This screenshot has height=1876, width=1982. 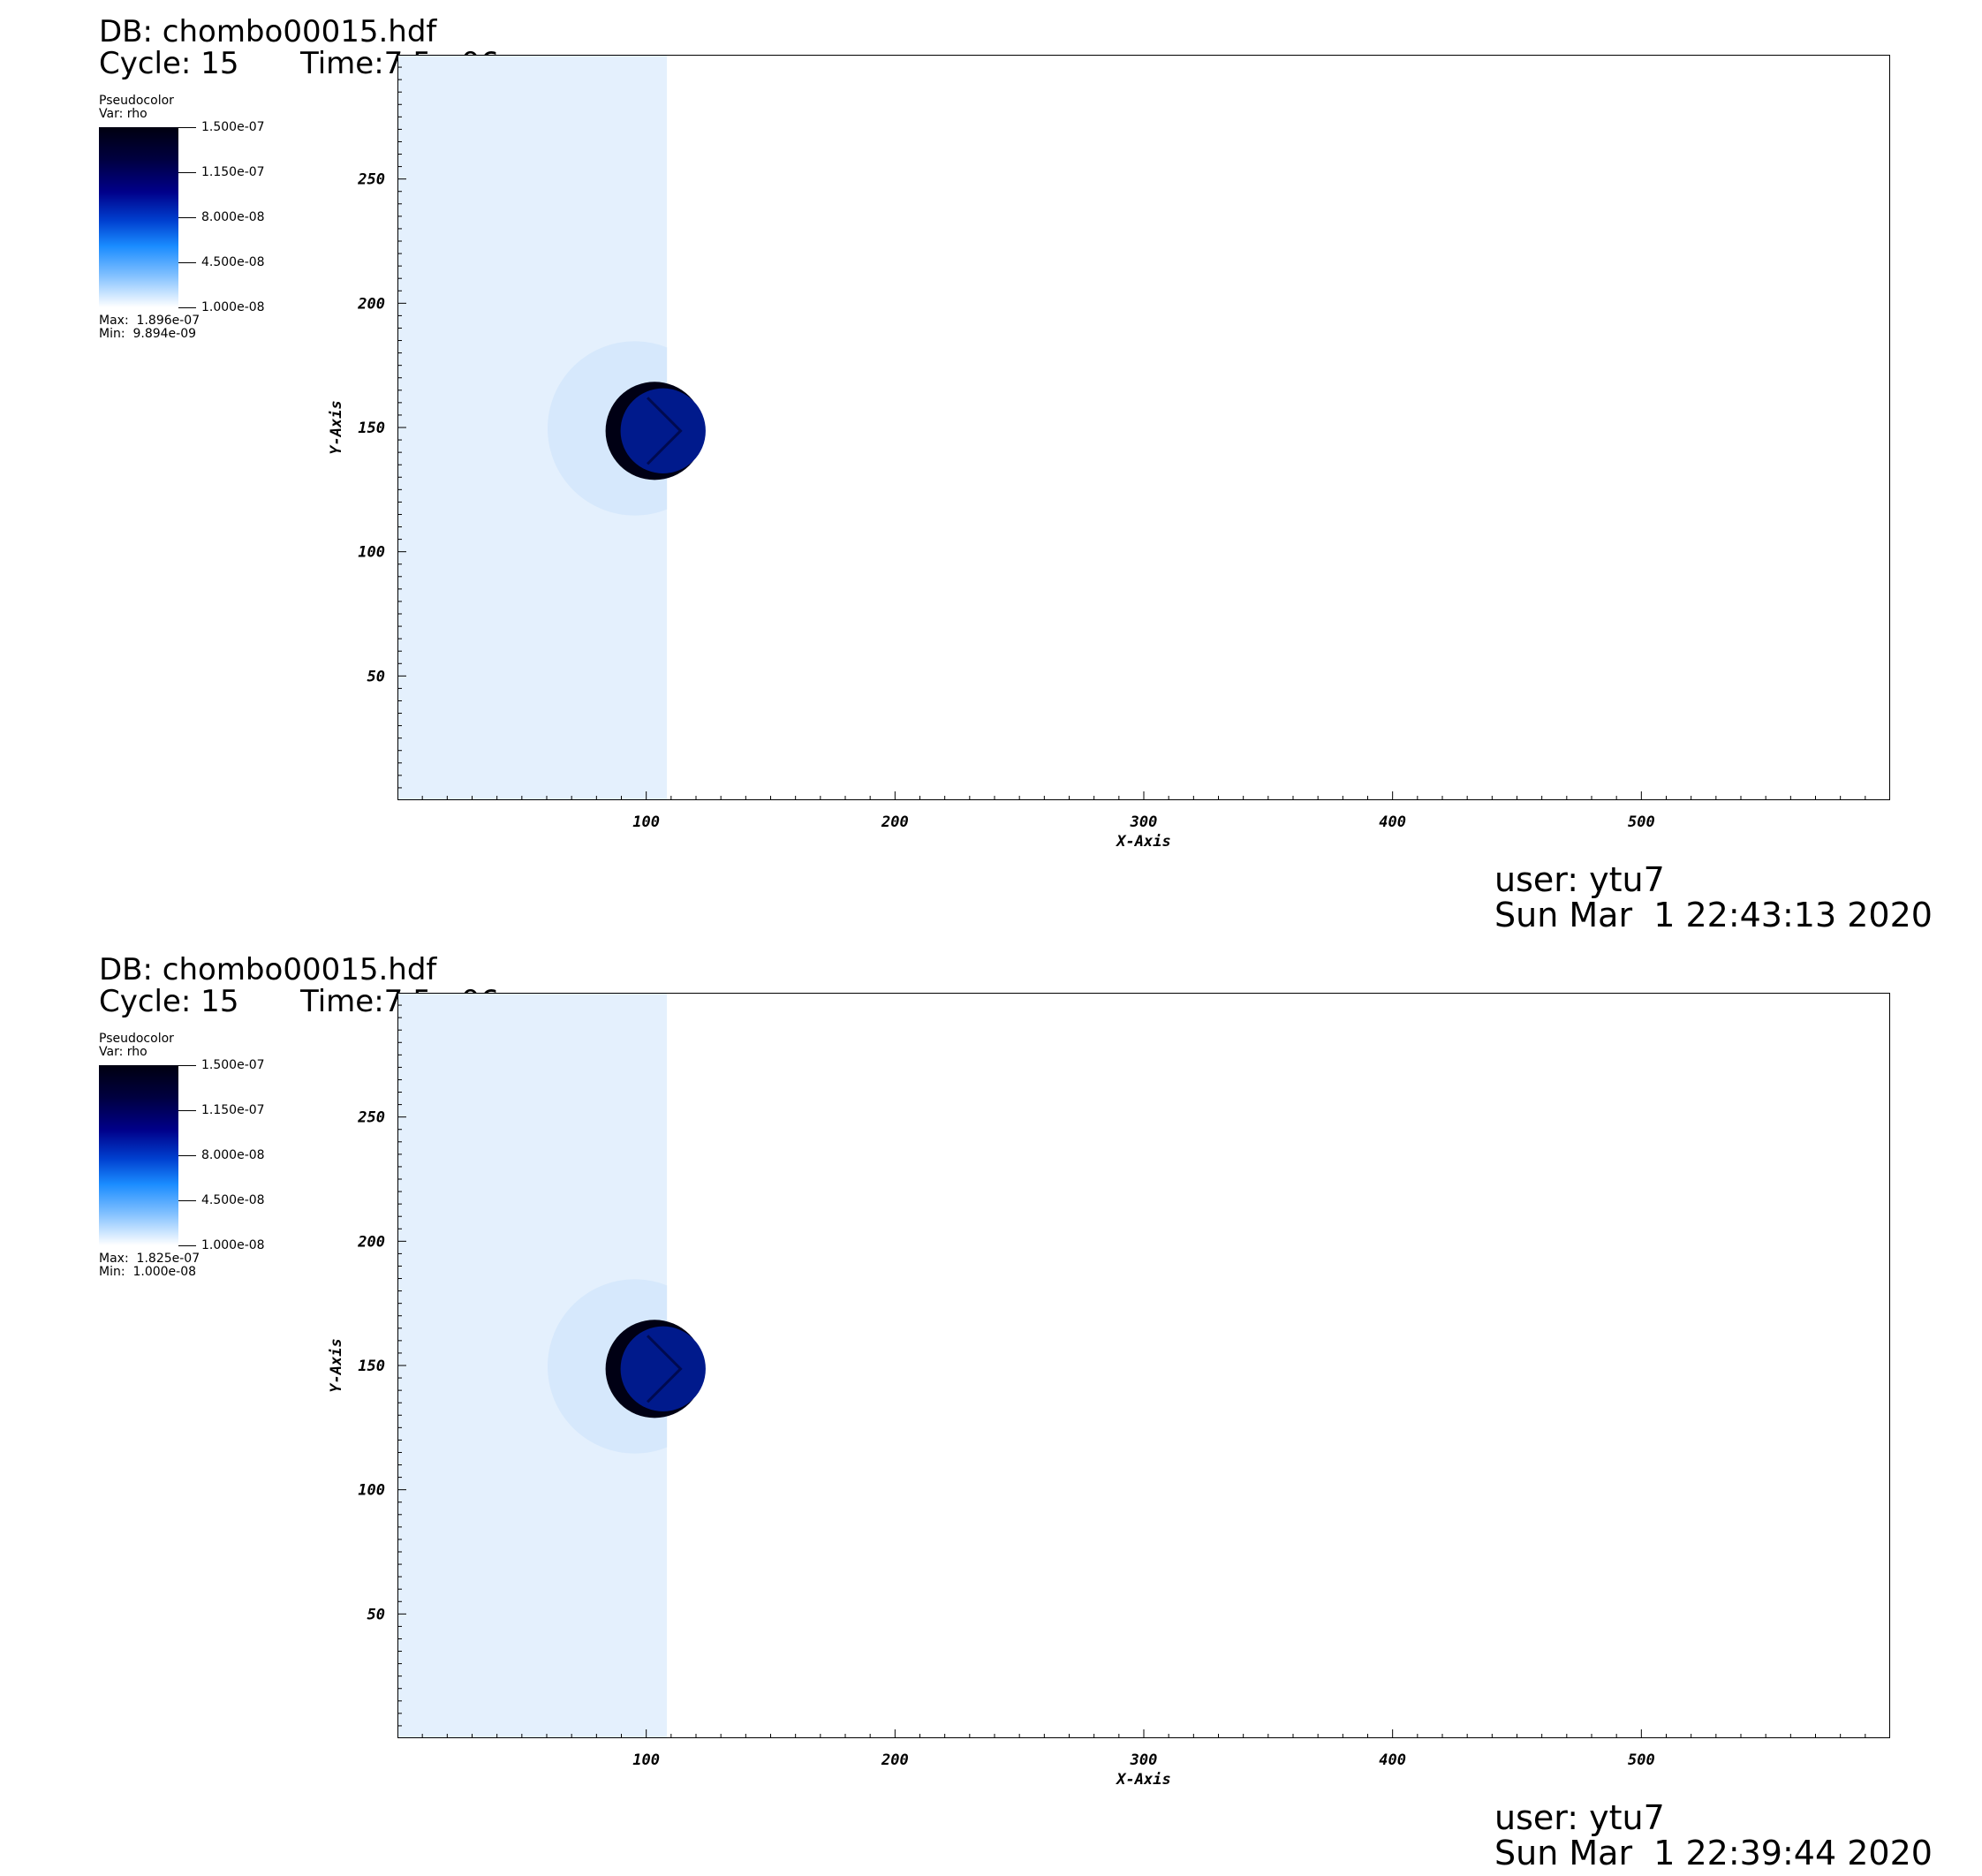 I want to click on date-label: Sun Mar 1 22:39:44 2020, so click(x=1714, y=1853).